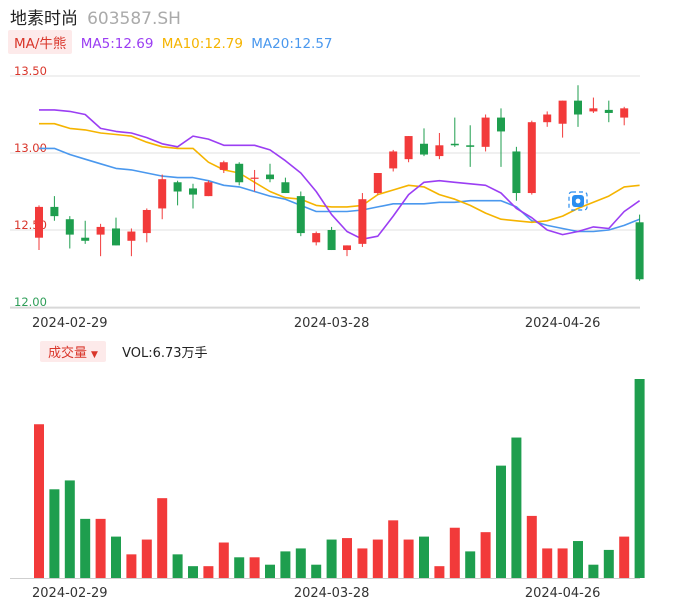  I want to click on volume-indicator-label: 成交量, so click(68, 353).